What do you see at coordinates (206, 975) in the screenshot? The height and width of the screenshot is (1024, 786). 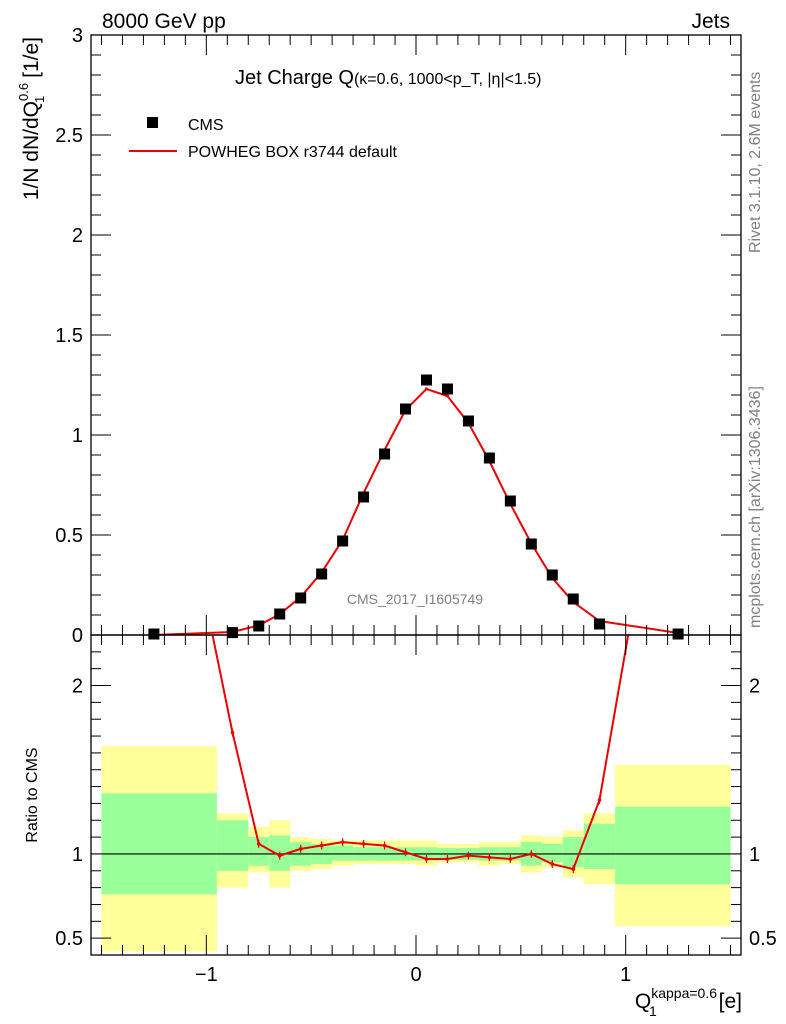 I see `x-tick-label: −1` at bounding box center [206, 975].